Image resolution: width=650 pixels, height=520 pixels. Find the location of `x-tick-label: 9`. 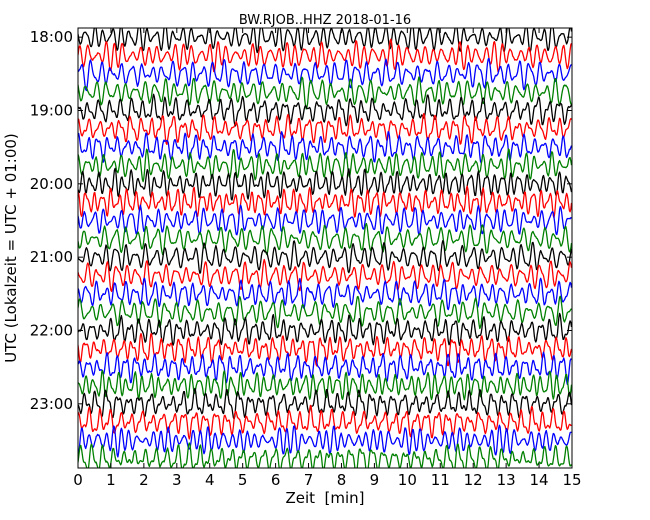

x-tick-label: 9 is located at coordinates (375, 480).